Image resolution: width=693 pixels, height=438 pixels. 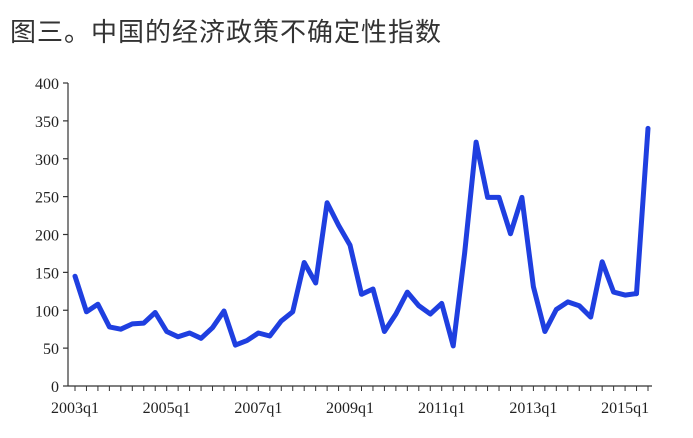 I want to click on y-tick-label: 350, so click(x=47, y=122).